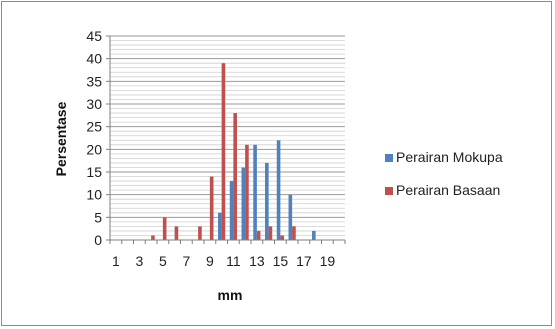 The image size is (555, 329). Describe the element at coordinates (139, 261) in the screenshot. I see `x-tick-label: 3` at that location.